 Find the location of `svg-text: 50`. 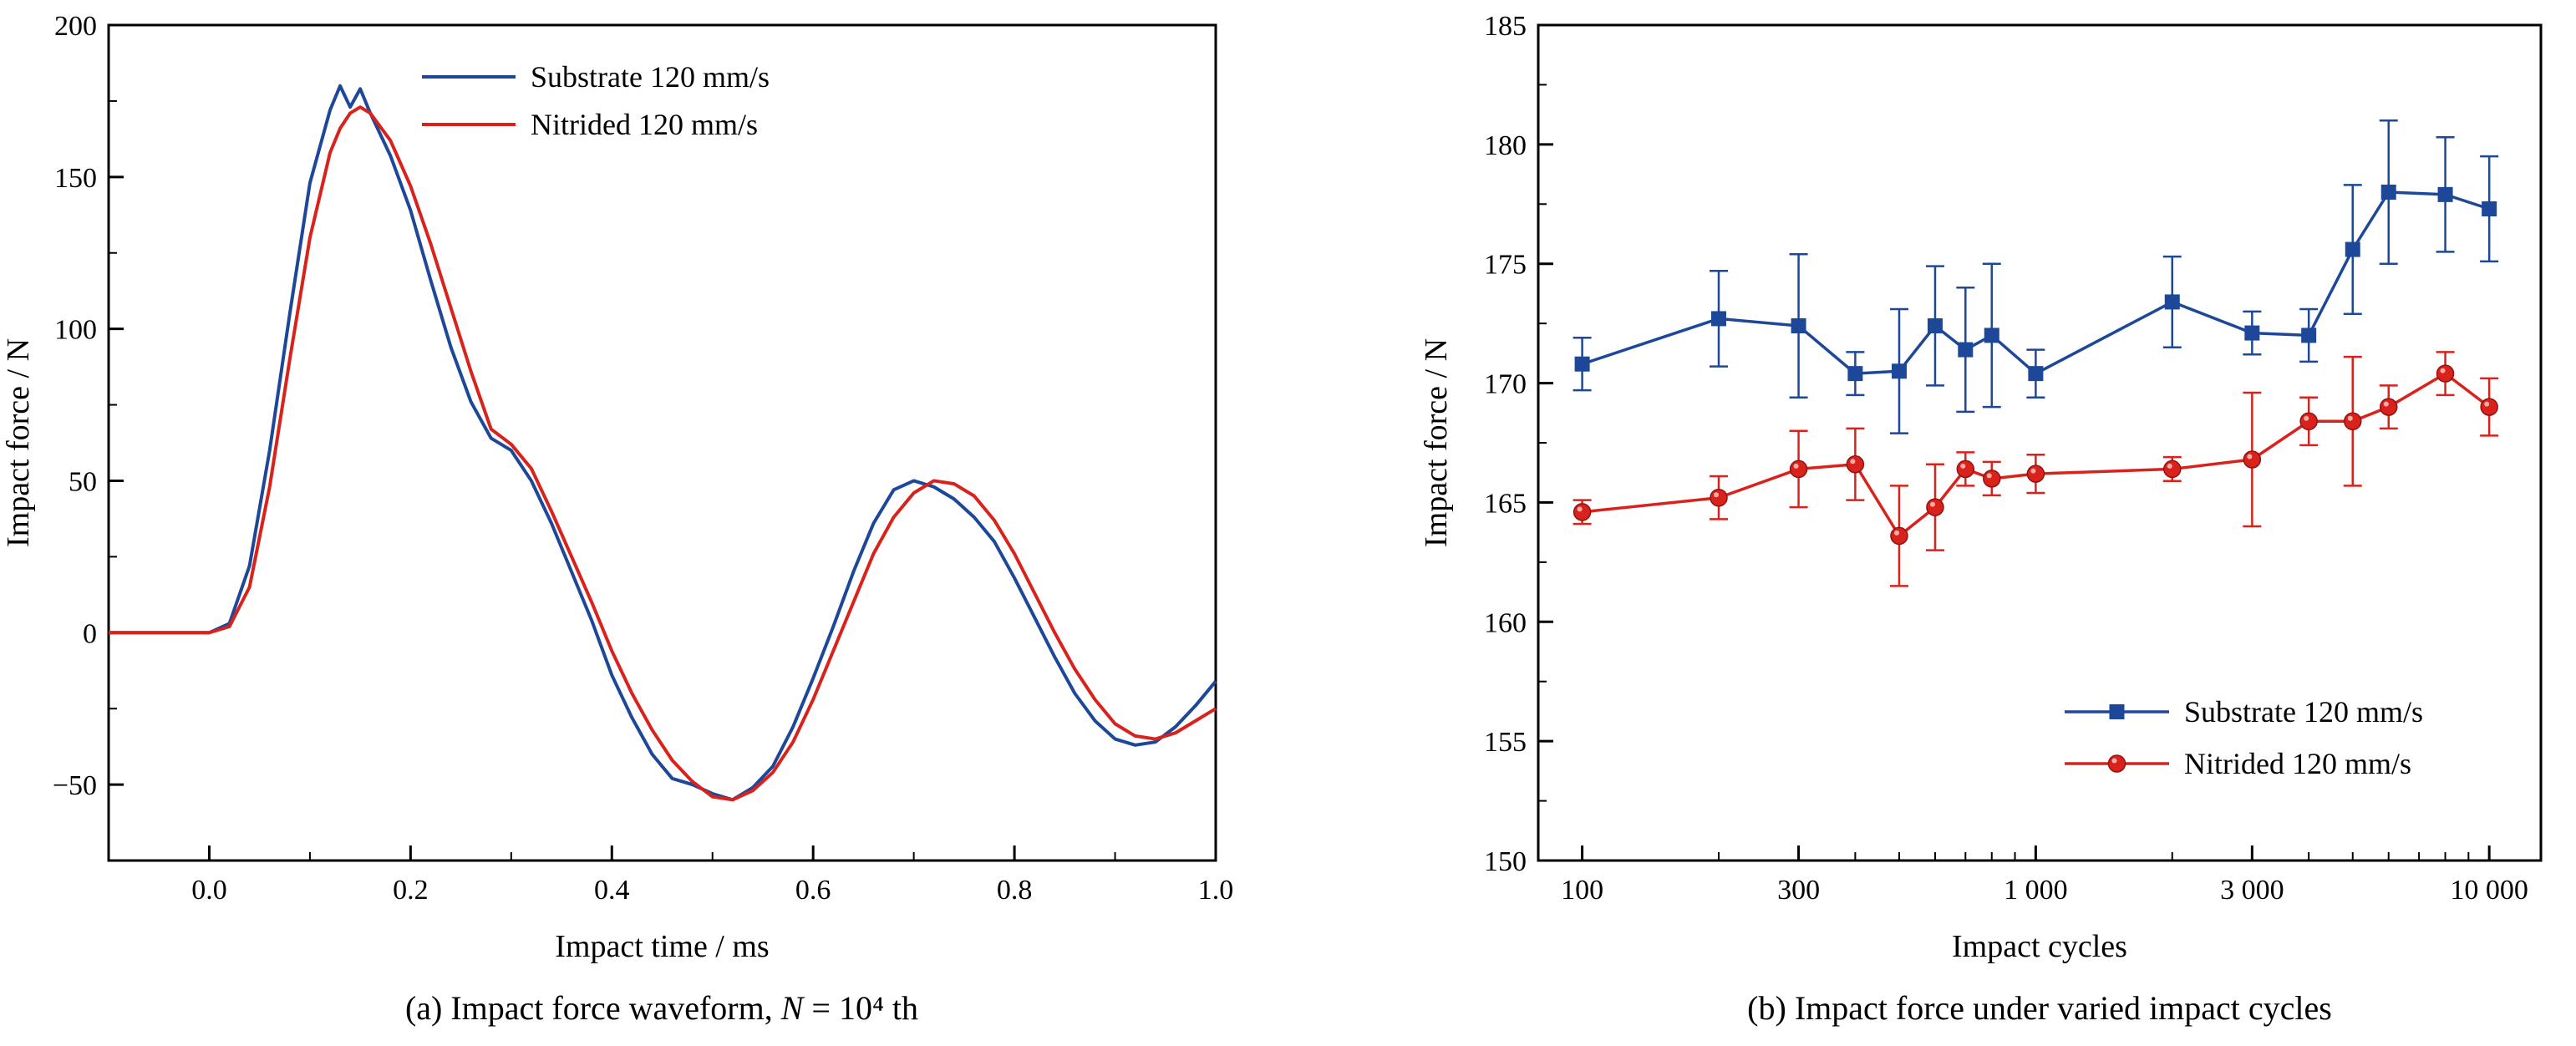

svg-text: 50 is located at coordinates (83, 482).